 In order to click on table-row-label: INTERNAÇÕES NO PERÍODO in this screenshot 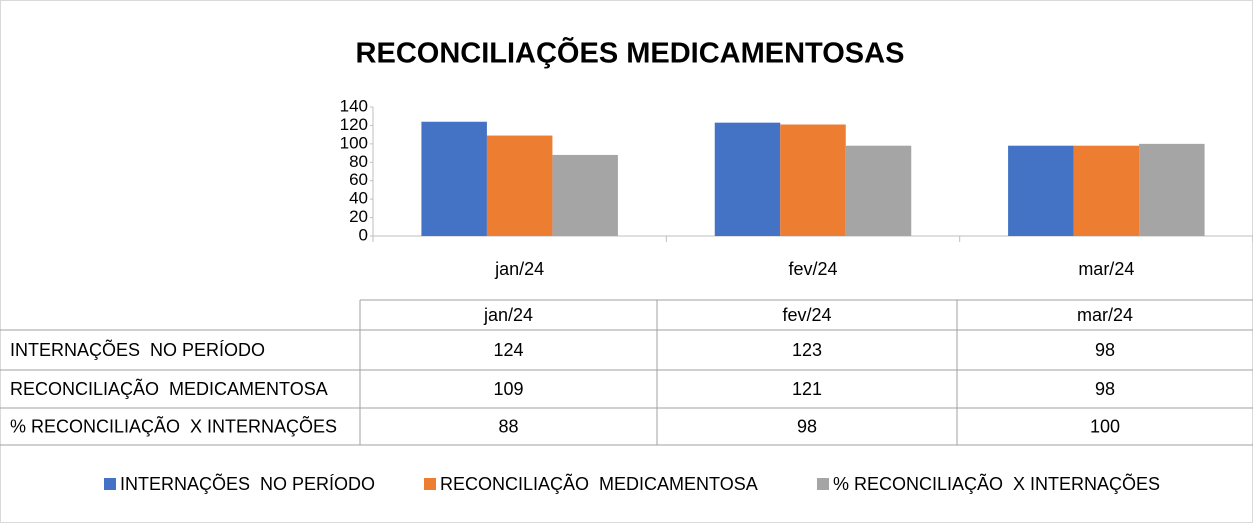, I will do `click(137, 349)`.